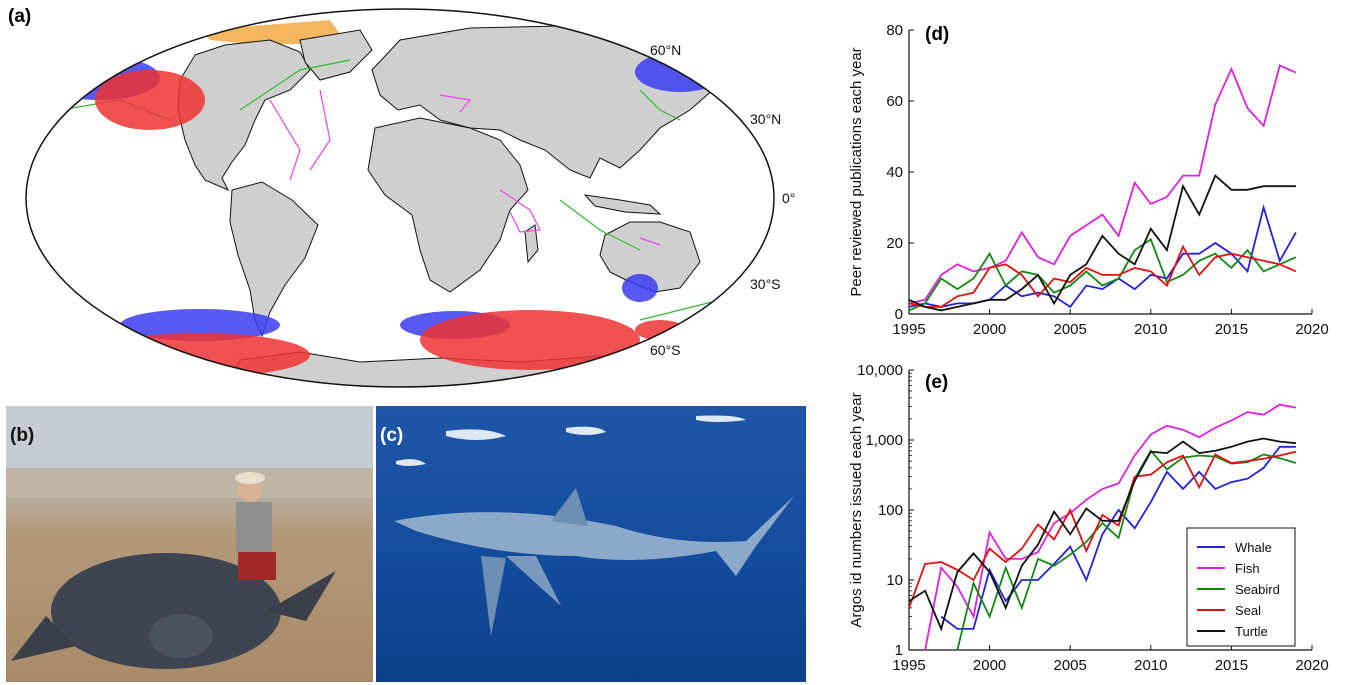 This screenshot has width=1346, height=685. What do you see at coordinates (856, 171) in the screenshot?
I see `y-axis-label: Peer reviewed publications each year` at bounding box center [856, 171].